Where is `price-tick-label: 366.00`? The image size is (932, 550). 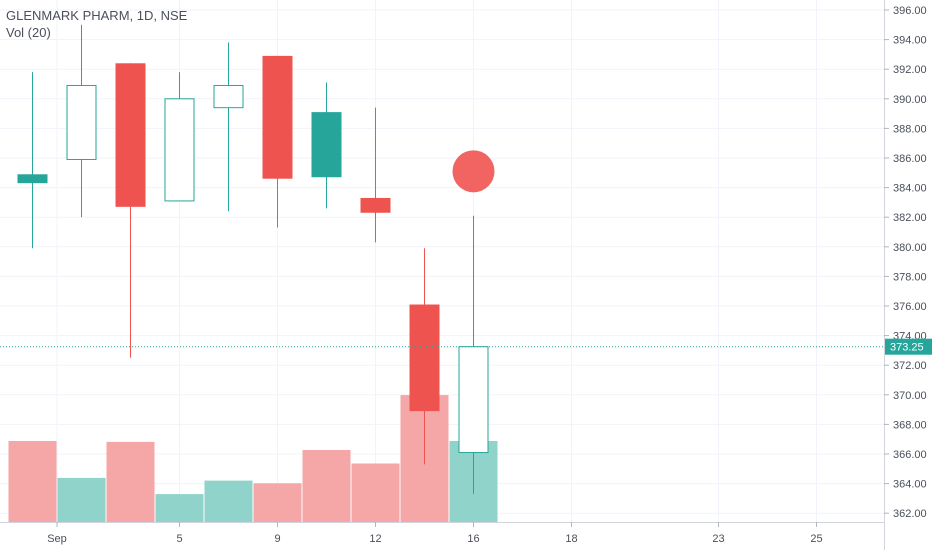 price-tick-label: 366.00 is located at coordinates (910, 455).